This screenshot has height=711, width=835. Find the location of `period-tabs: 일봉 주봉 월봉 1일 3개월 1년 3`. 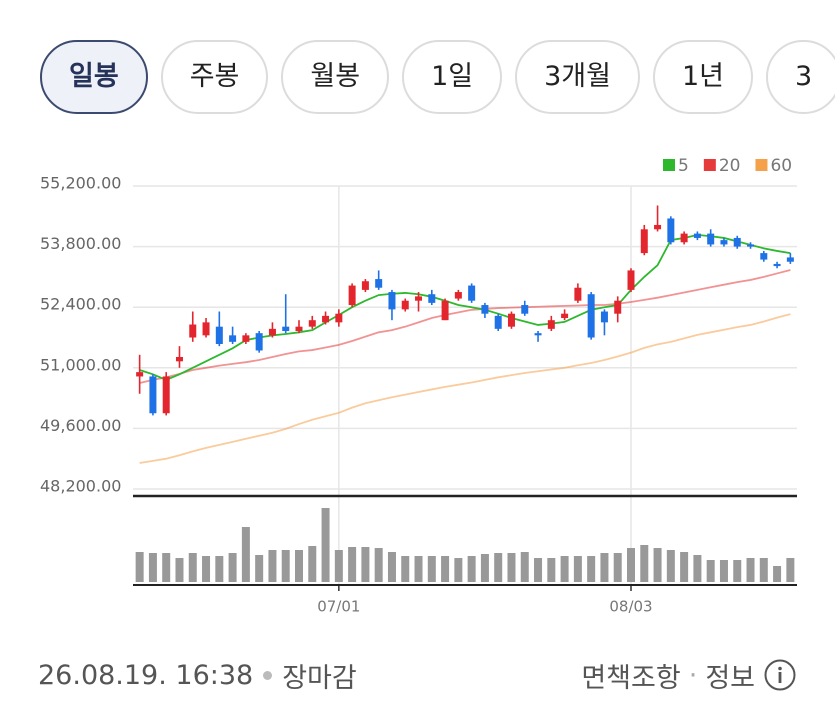

period-tabs: 일봉 주봉 월봉 1일 3개월 1년 3 is located at coordinates (437, 77).